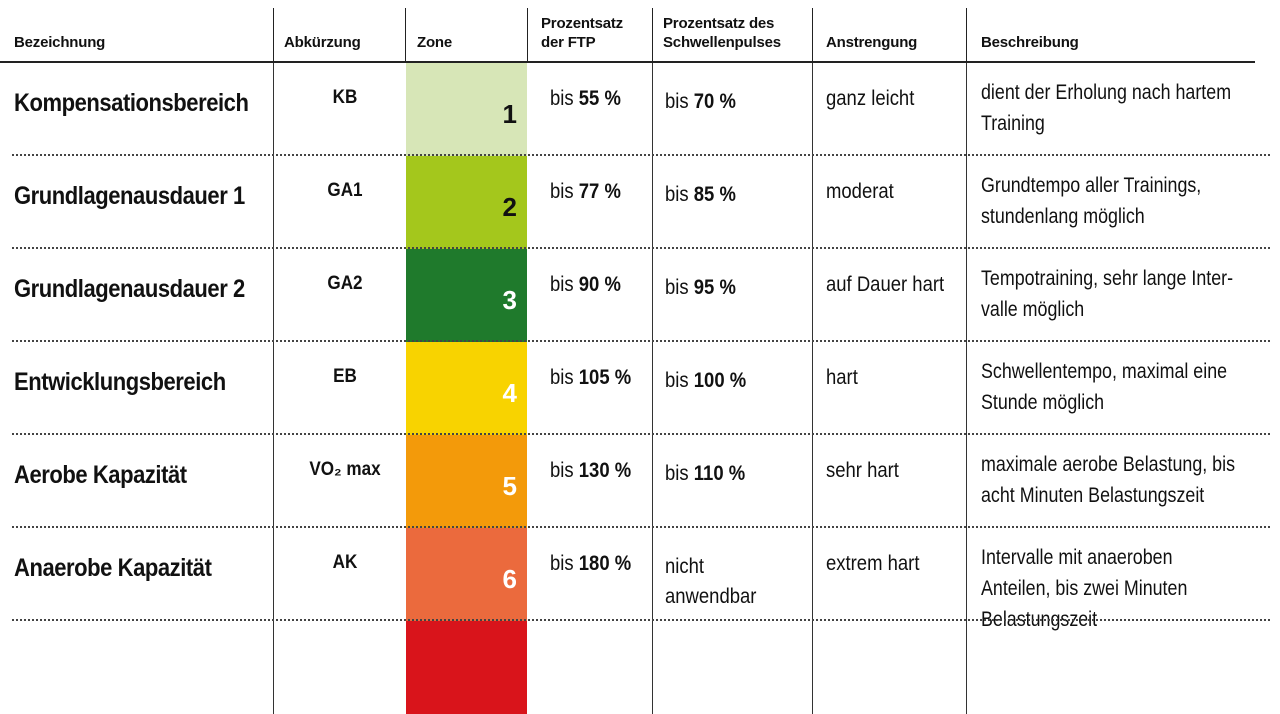 This screenshot has height=714, width=1280. Describe the element at coordinates (322, 42) in the screenshot. I see `header-abkuerzung: Abkürzung` at that location.